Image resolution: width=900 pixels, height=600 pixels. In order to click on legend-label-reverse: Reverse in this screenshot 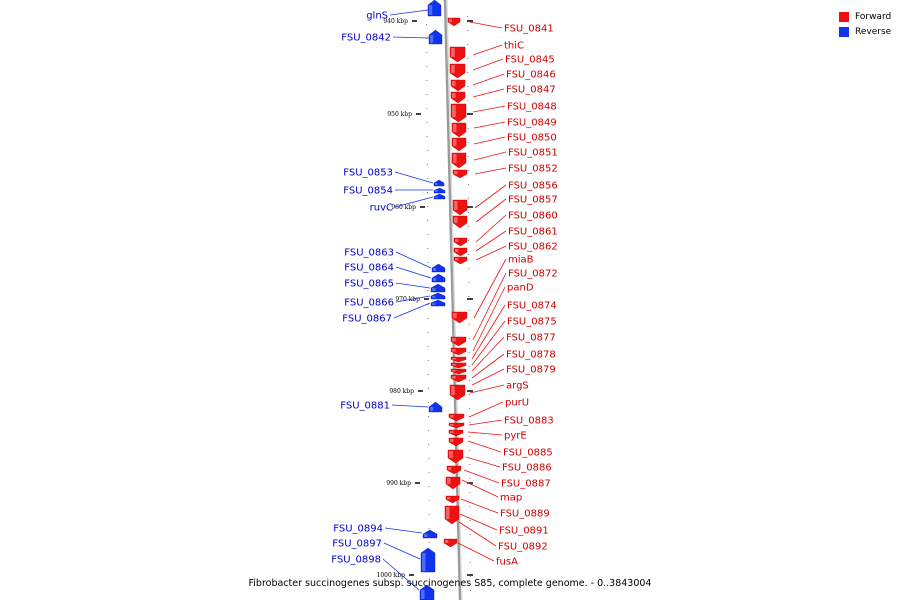, I will do `click(873, 31)`.